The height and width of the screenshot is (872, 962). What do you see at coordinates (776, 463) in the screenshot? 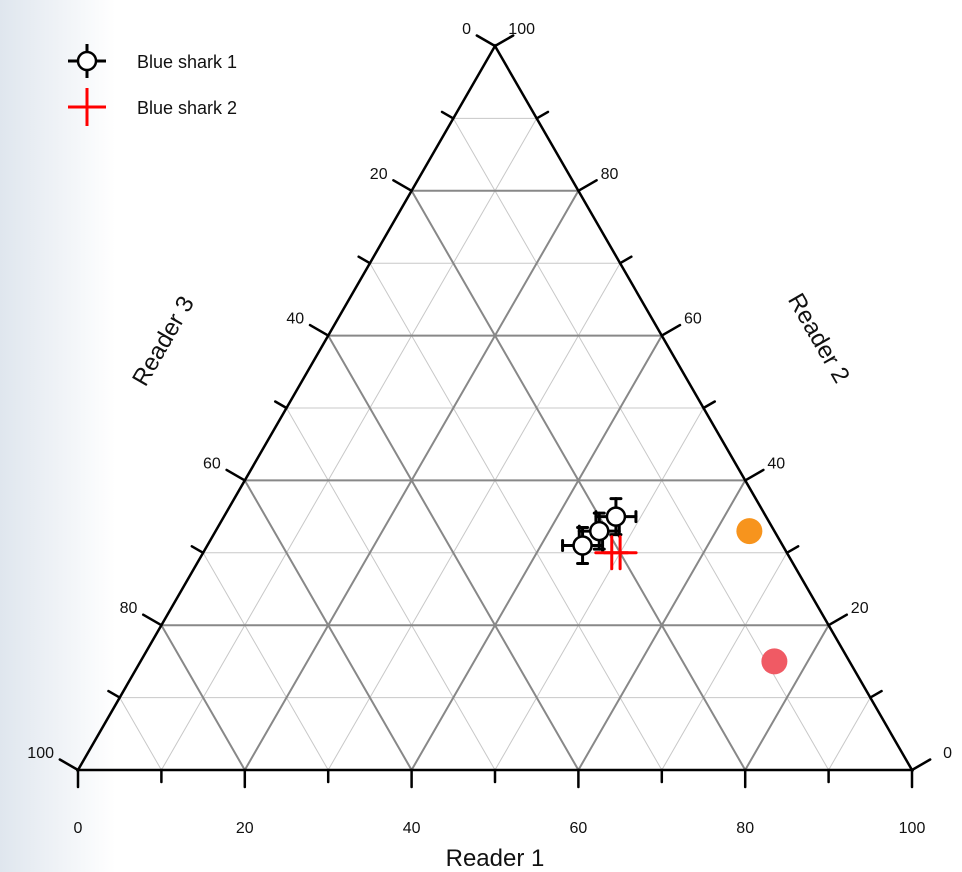
I see `right-tick-label: 40` at bounding box center [776, 463].